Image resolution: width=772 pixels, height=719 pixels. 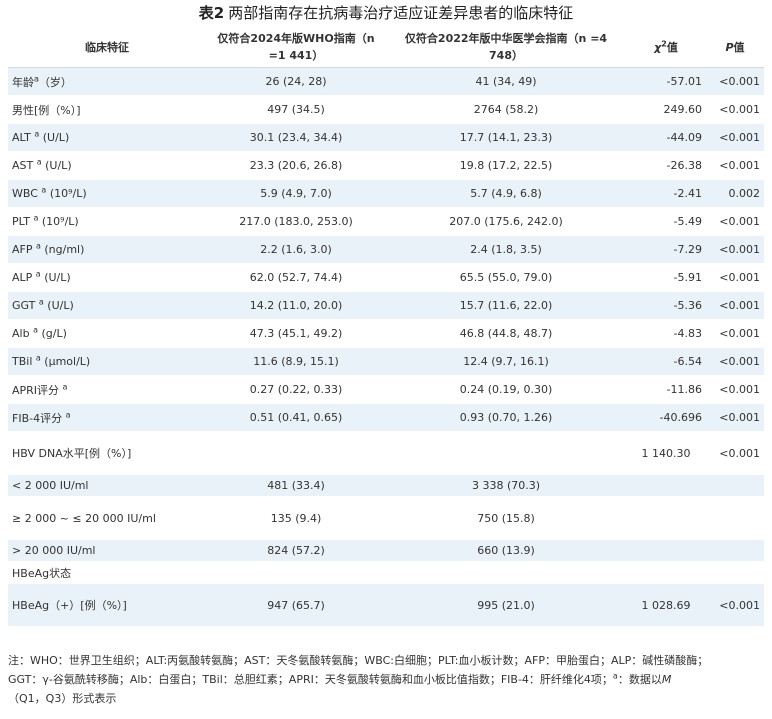 I want to click on who-value: 135 (9.4), so click(x=296, y=518).